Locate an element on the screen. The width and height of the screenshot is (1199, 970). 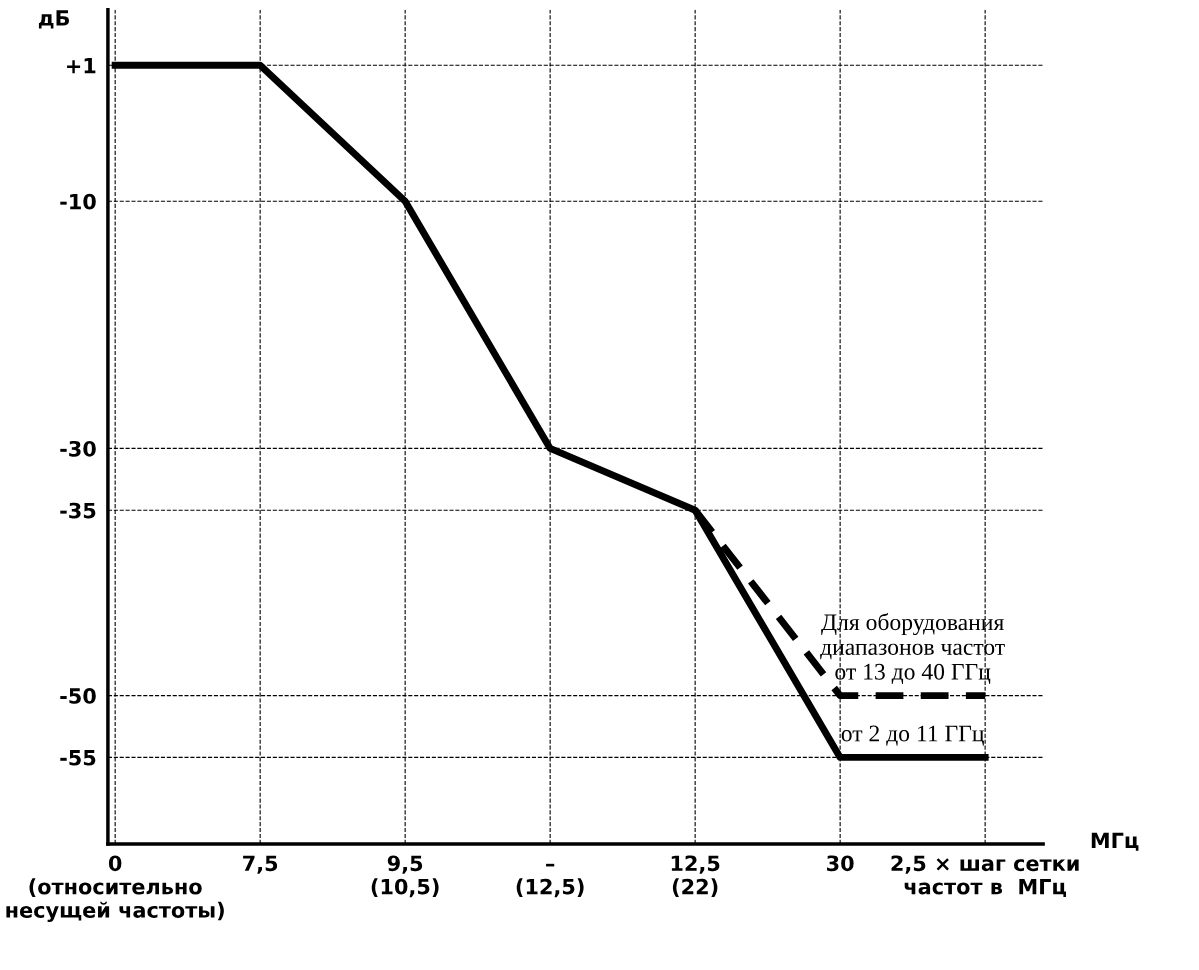
y-tick-label: -10 is located at coordinates (78, 201).